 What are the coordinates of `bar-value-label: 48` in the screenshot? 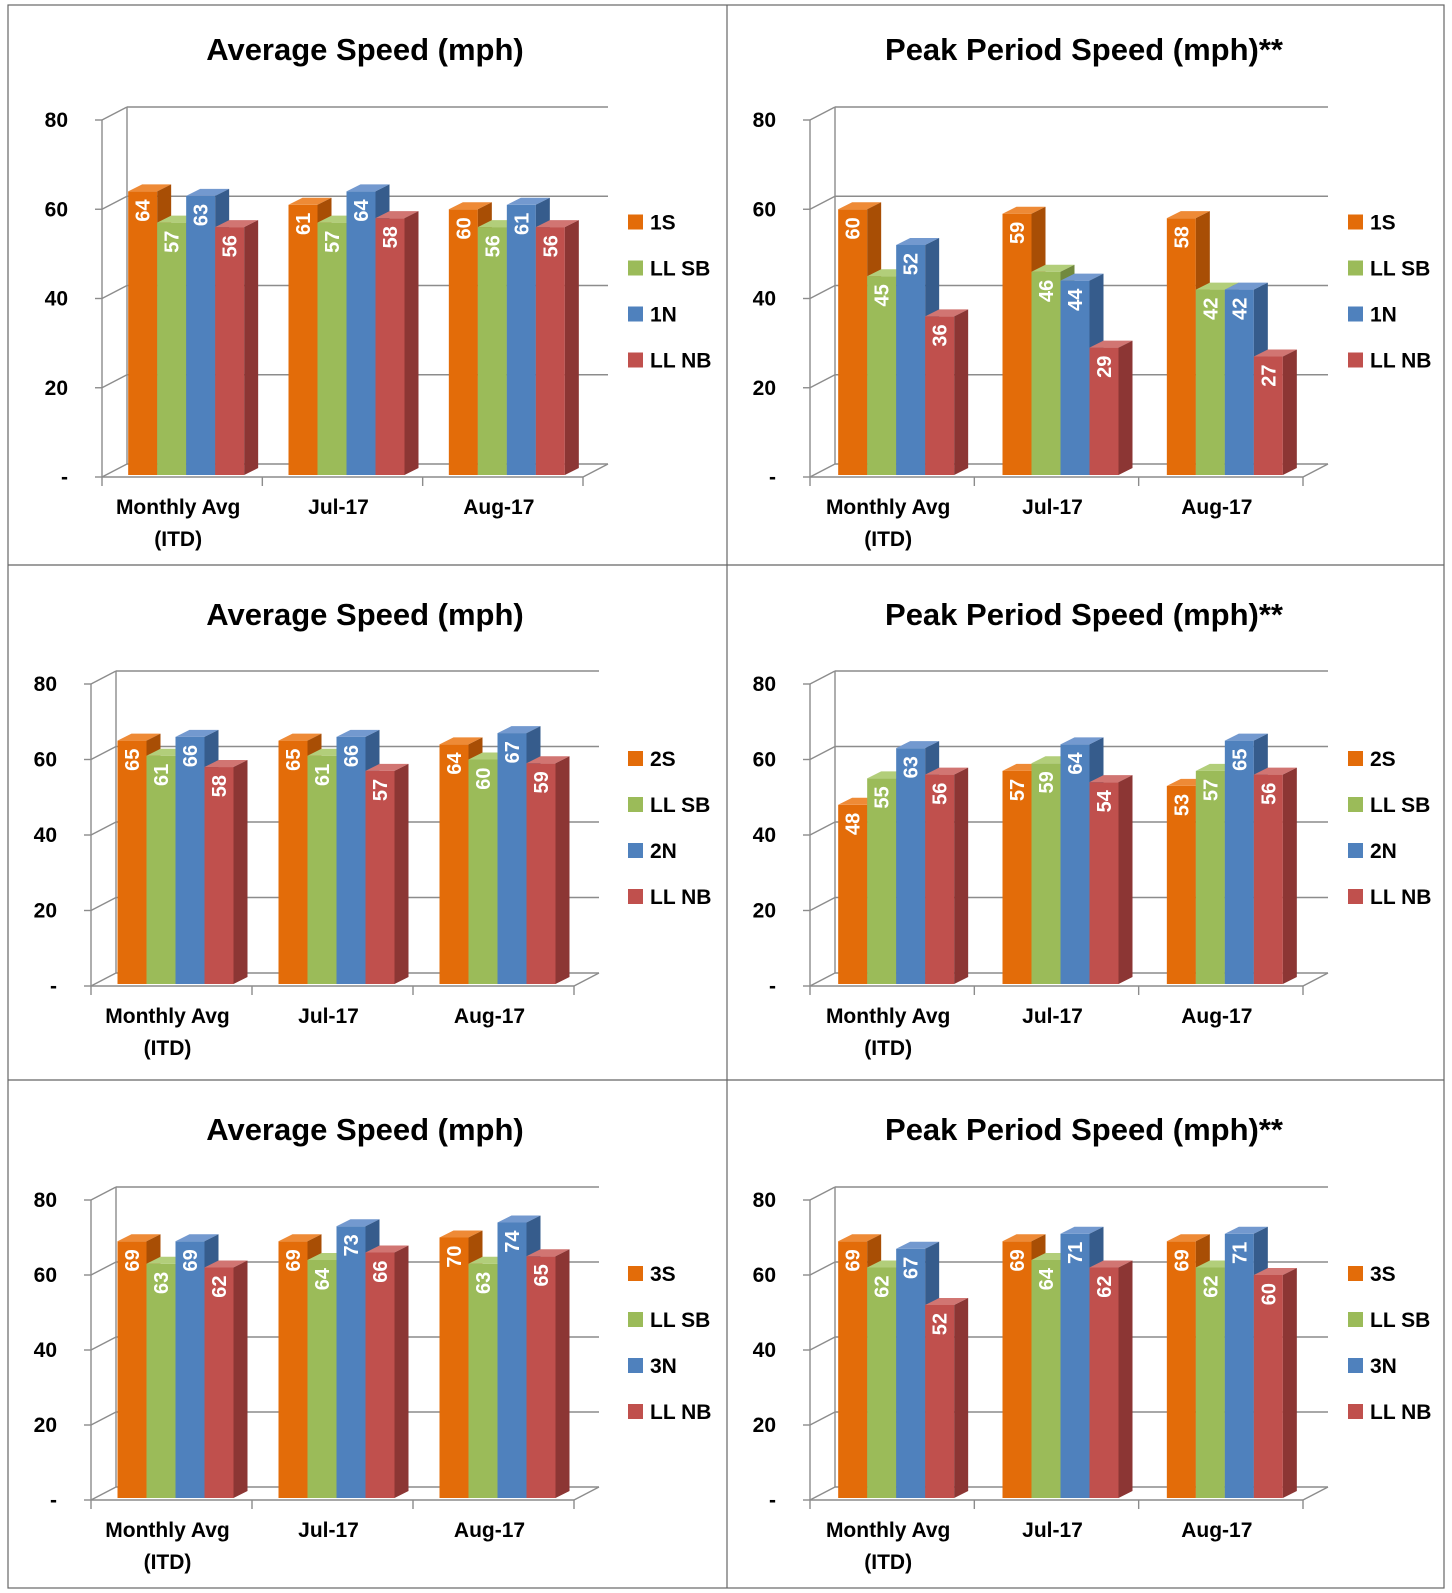 It's located at (854, 824).